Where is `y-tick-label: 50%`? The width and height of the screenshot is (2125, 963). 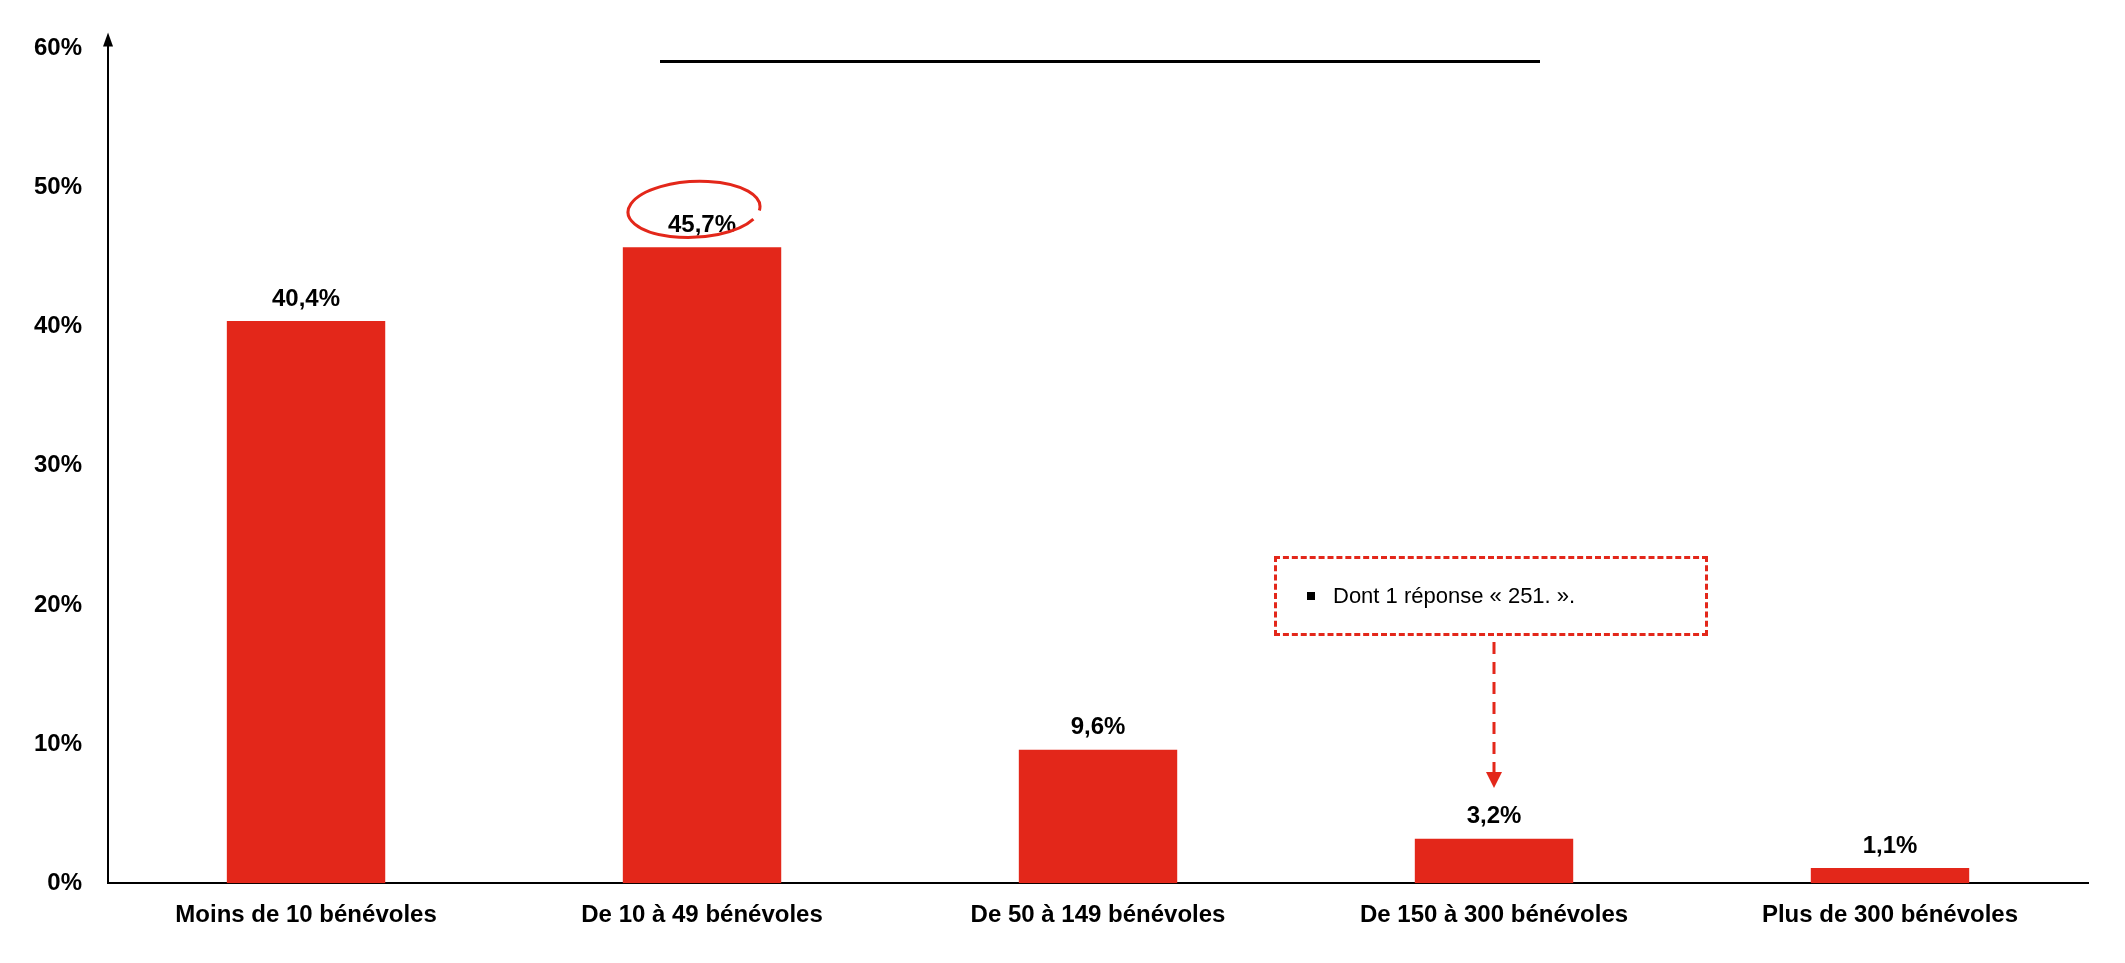
y-tick-label: 50% is located at coordinates (58, 186).